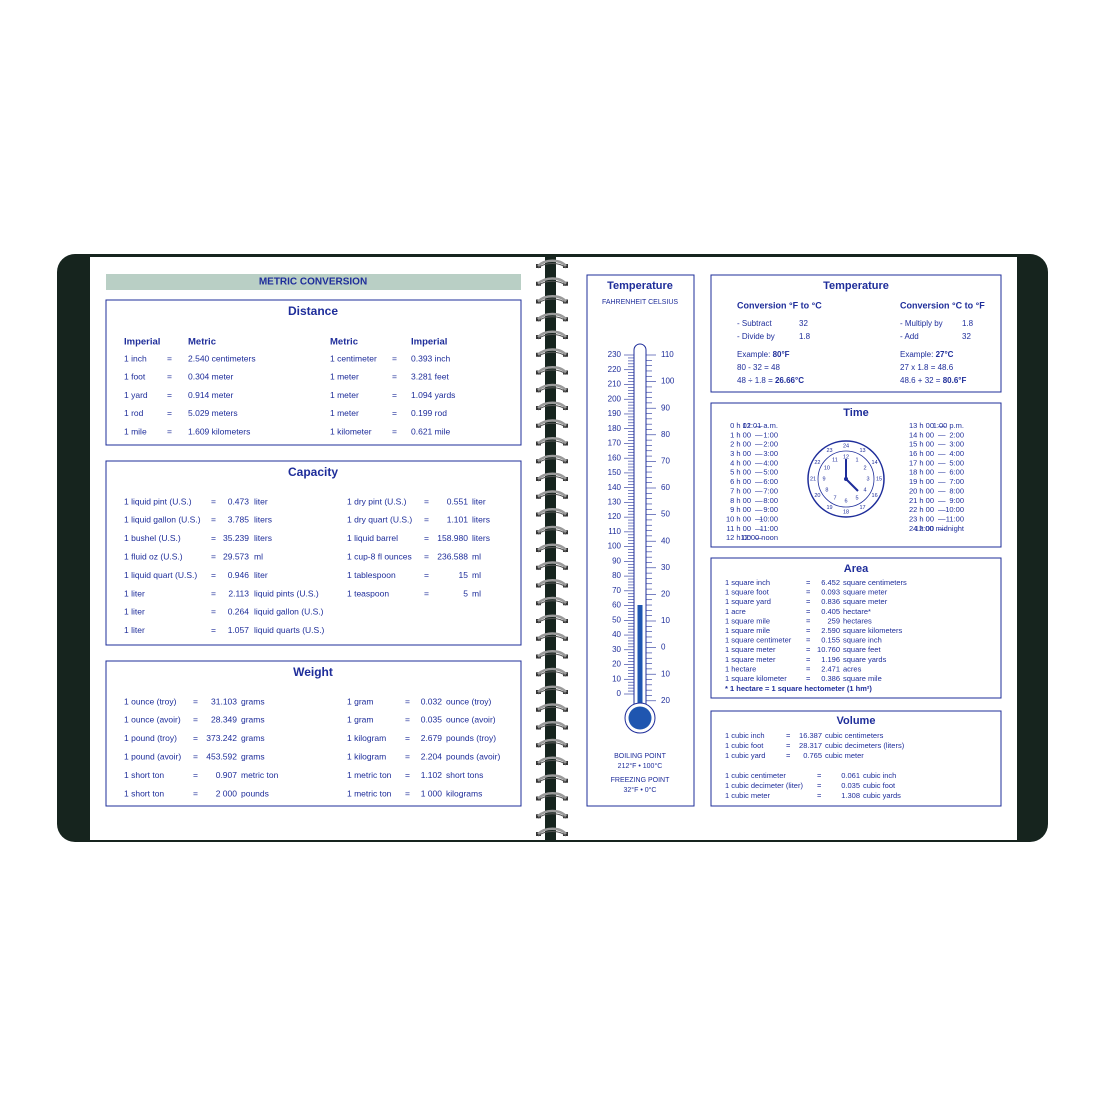  Describe the element at coordinates (239, 612) in the screenshot. I see `table-cell: 0.264` at that location.